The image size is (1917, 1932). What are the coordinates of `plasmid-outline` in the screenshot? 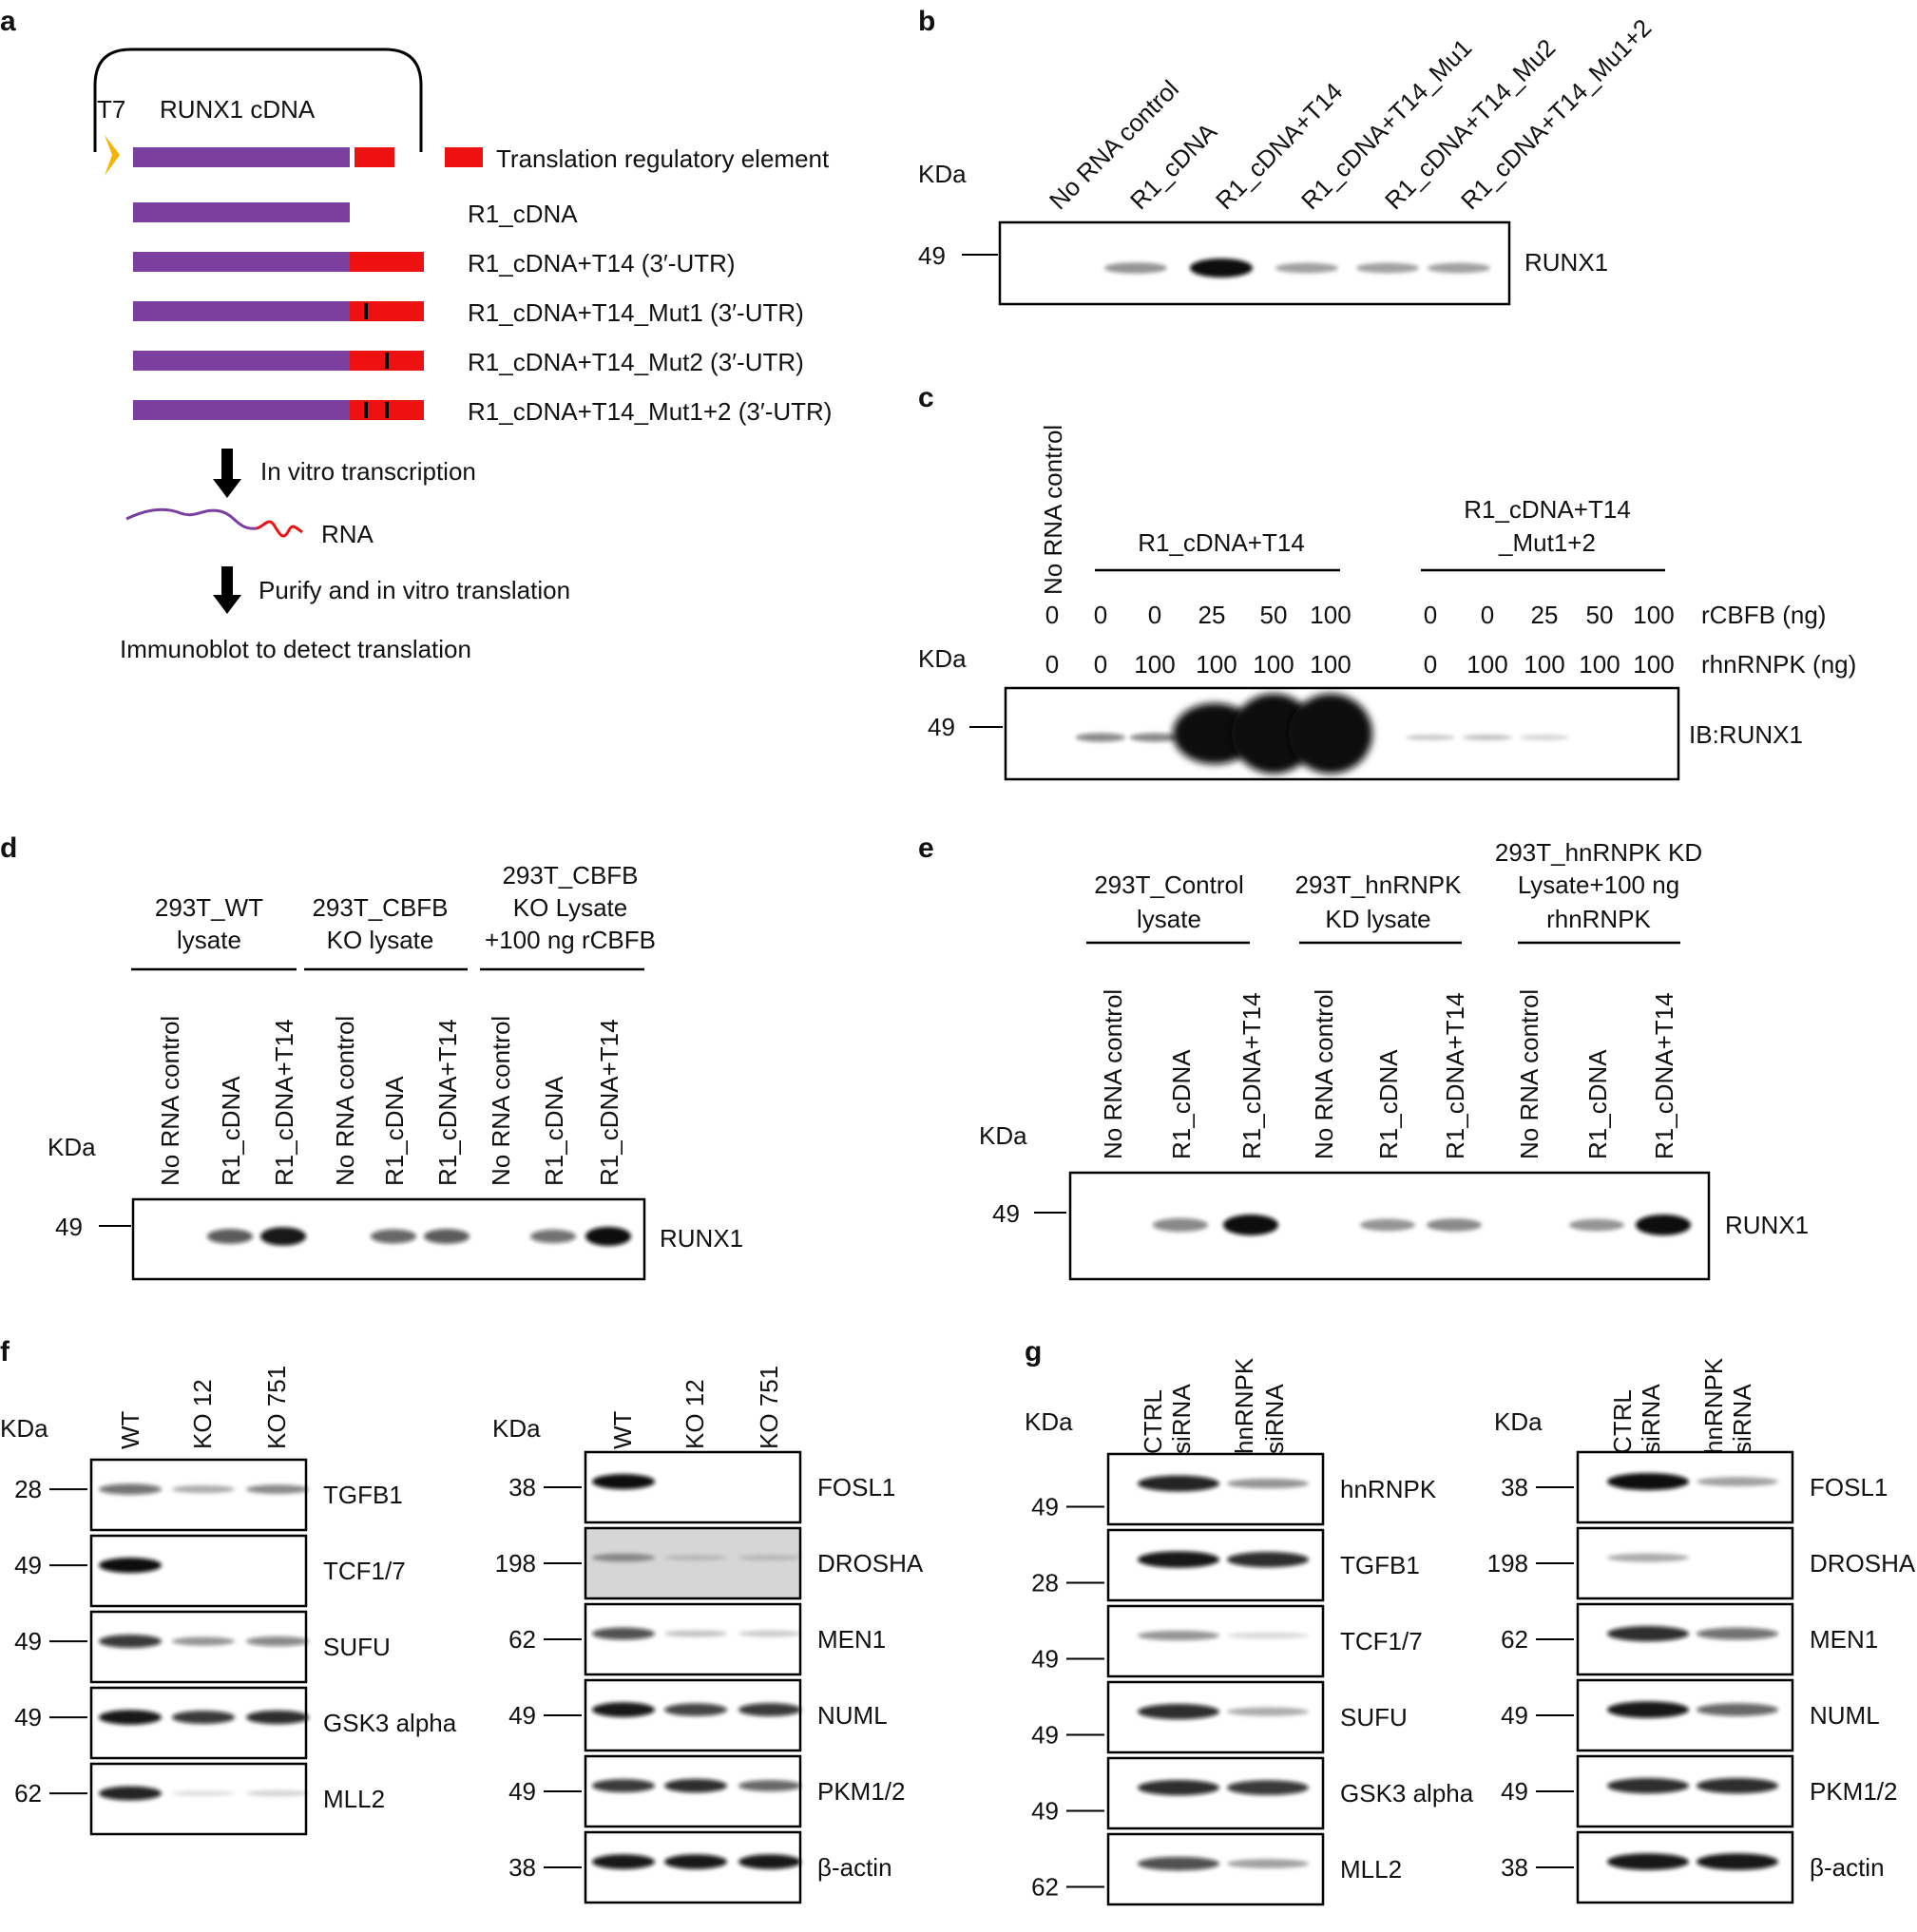 It's located at (258, 100).